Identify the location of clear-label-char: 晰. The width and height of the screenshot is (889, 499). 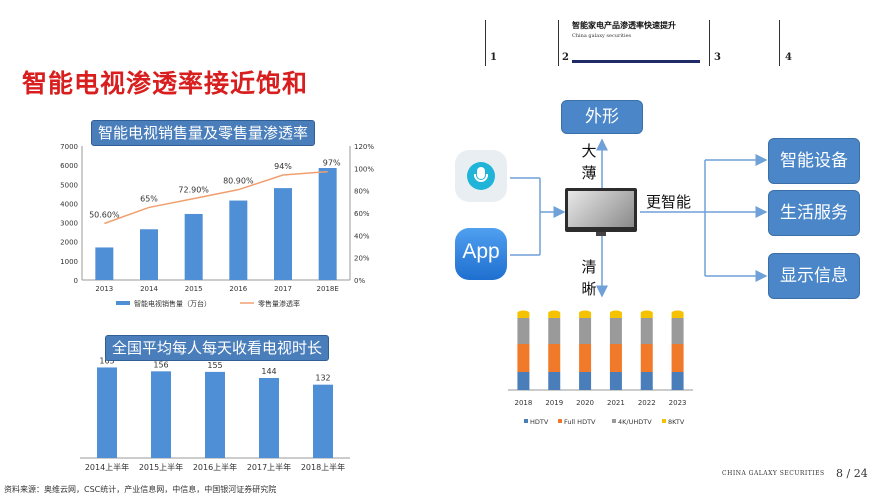
(589, 289).